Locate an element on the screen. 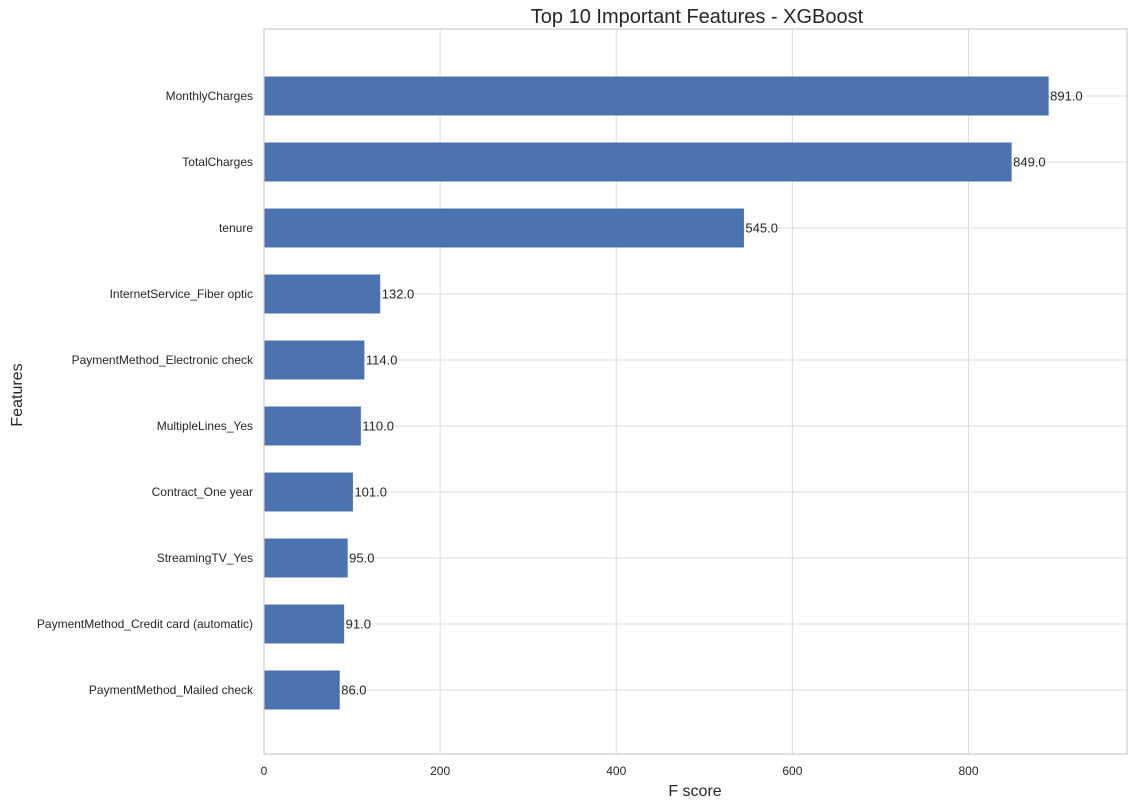  x-axis-label: F score is located at coordinates (694, 791).